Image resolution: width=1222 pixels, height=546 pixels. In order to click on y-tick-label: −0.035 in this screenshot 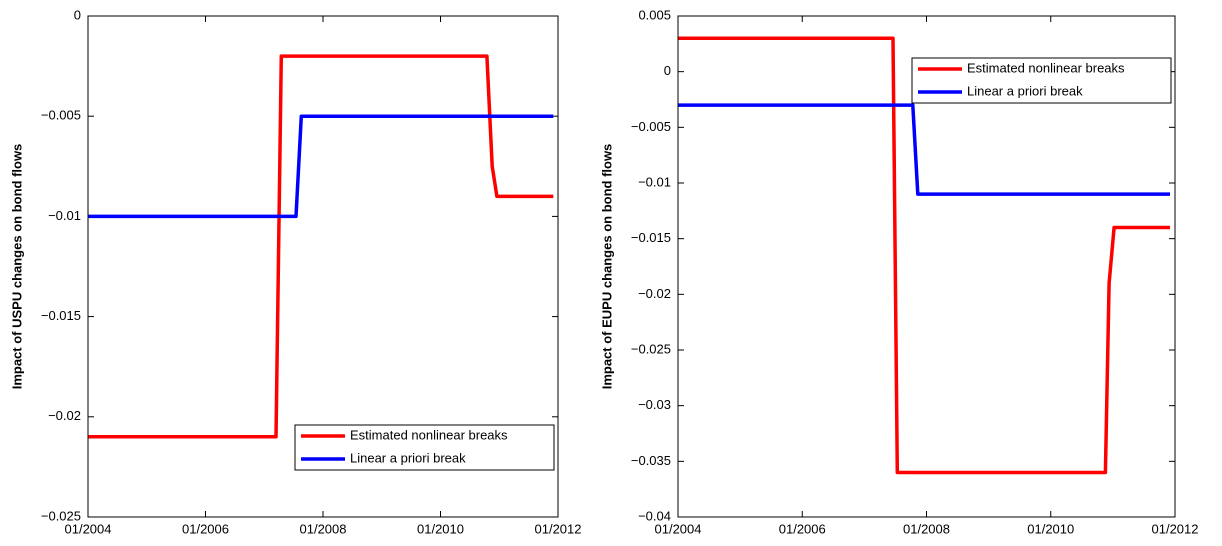, I will do `click(651, 460)`.